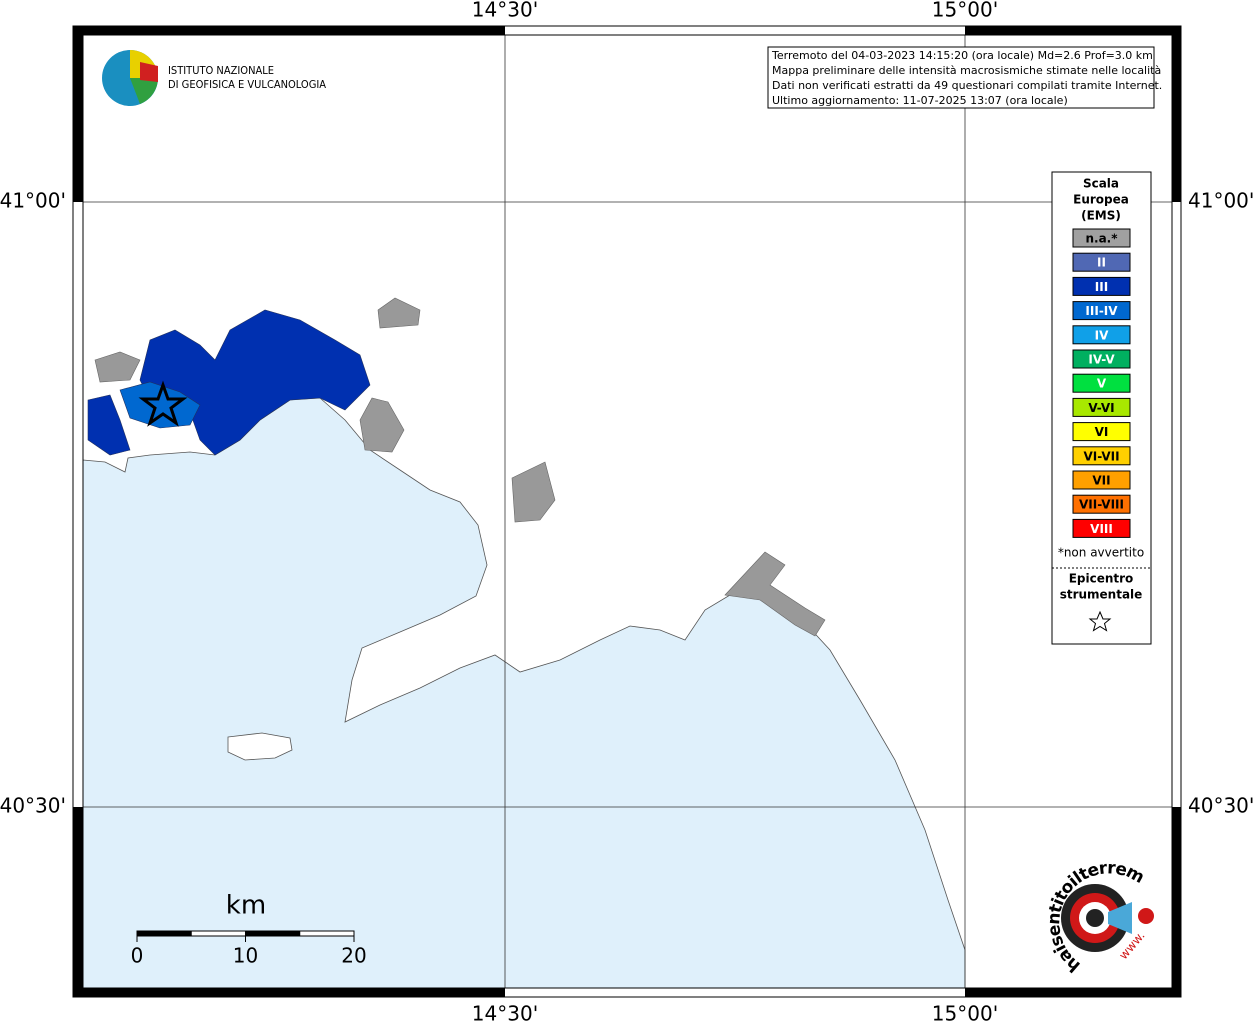 This screenshot has height=1024, width=1254. I want to click on legend-star, so click(1100, 621).